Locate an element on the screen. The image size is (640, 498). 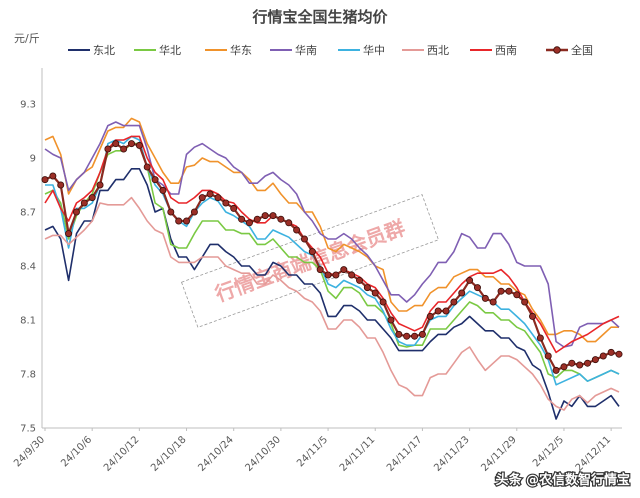
legend-label: 东北 is located at coordinates (104, 50).